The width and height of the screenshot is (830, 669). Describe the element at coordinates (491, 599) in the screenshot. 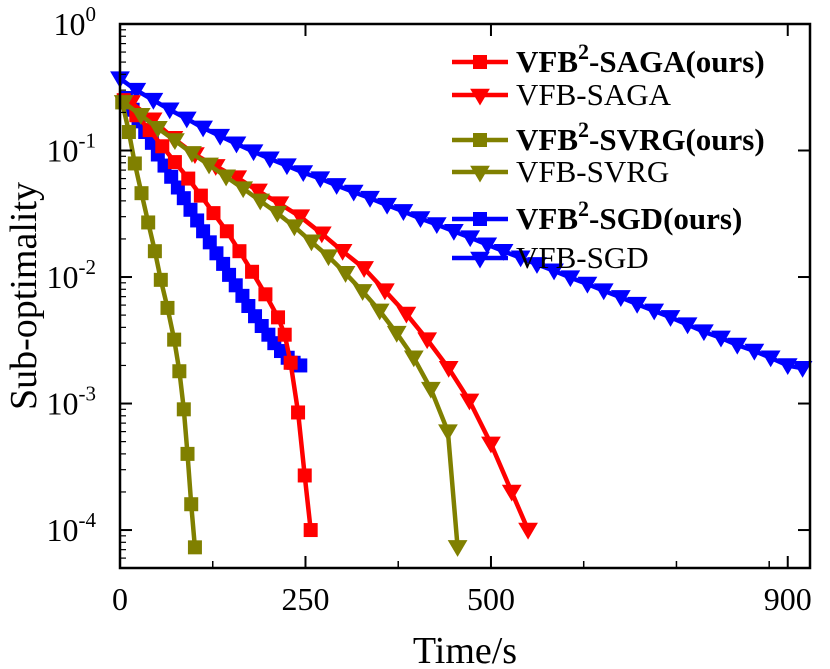

I see `x-tick-label: 500` at that location.